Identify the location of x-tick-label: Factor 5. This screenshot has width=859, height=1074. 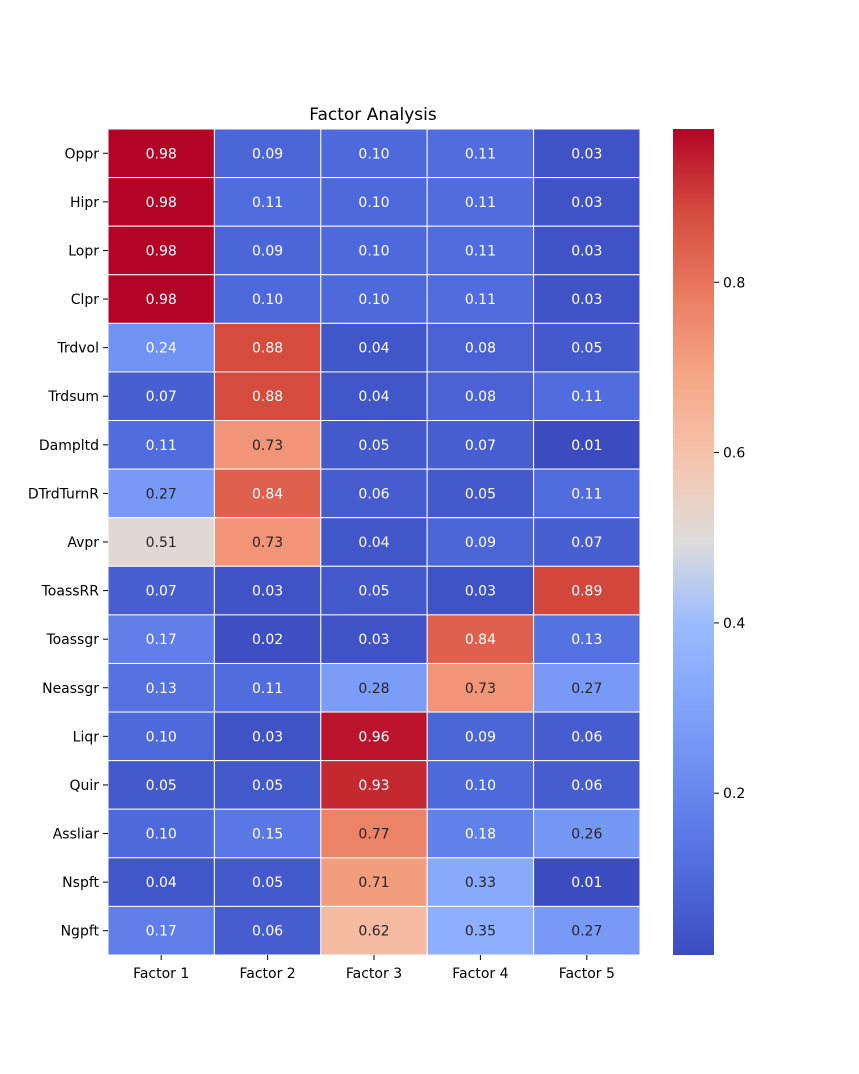
(587, 974).